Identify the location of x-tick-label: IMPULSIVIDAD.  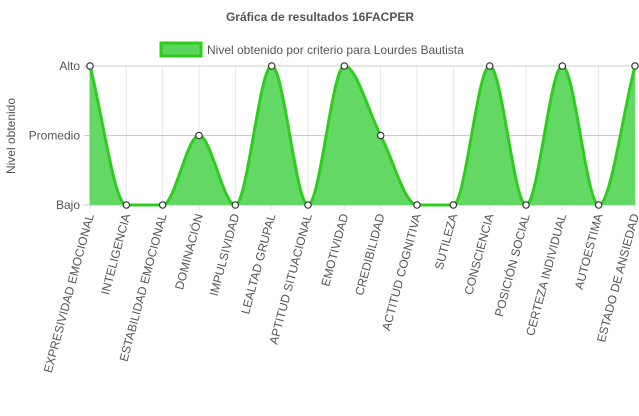
(225, 255).